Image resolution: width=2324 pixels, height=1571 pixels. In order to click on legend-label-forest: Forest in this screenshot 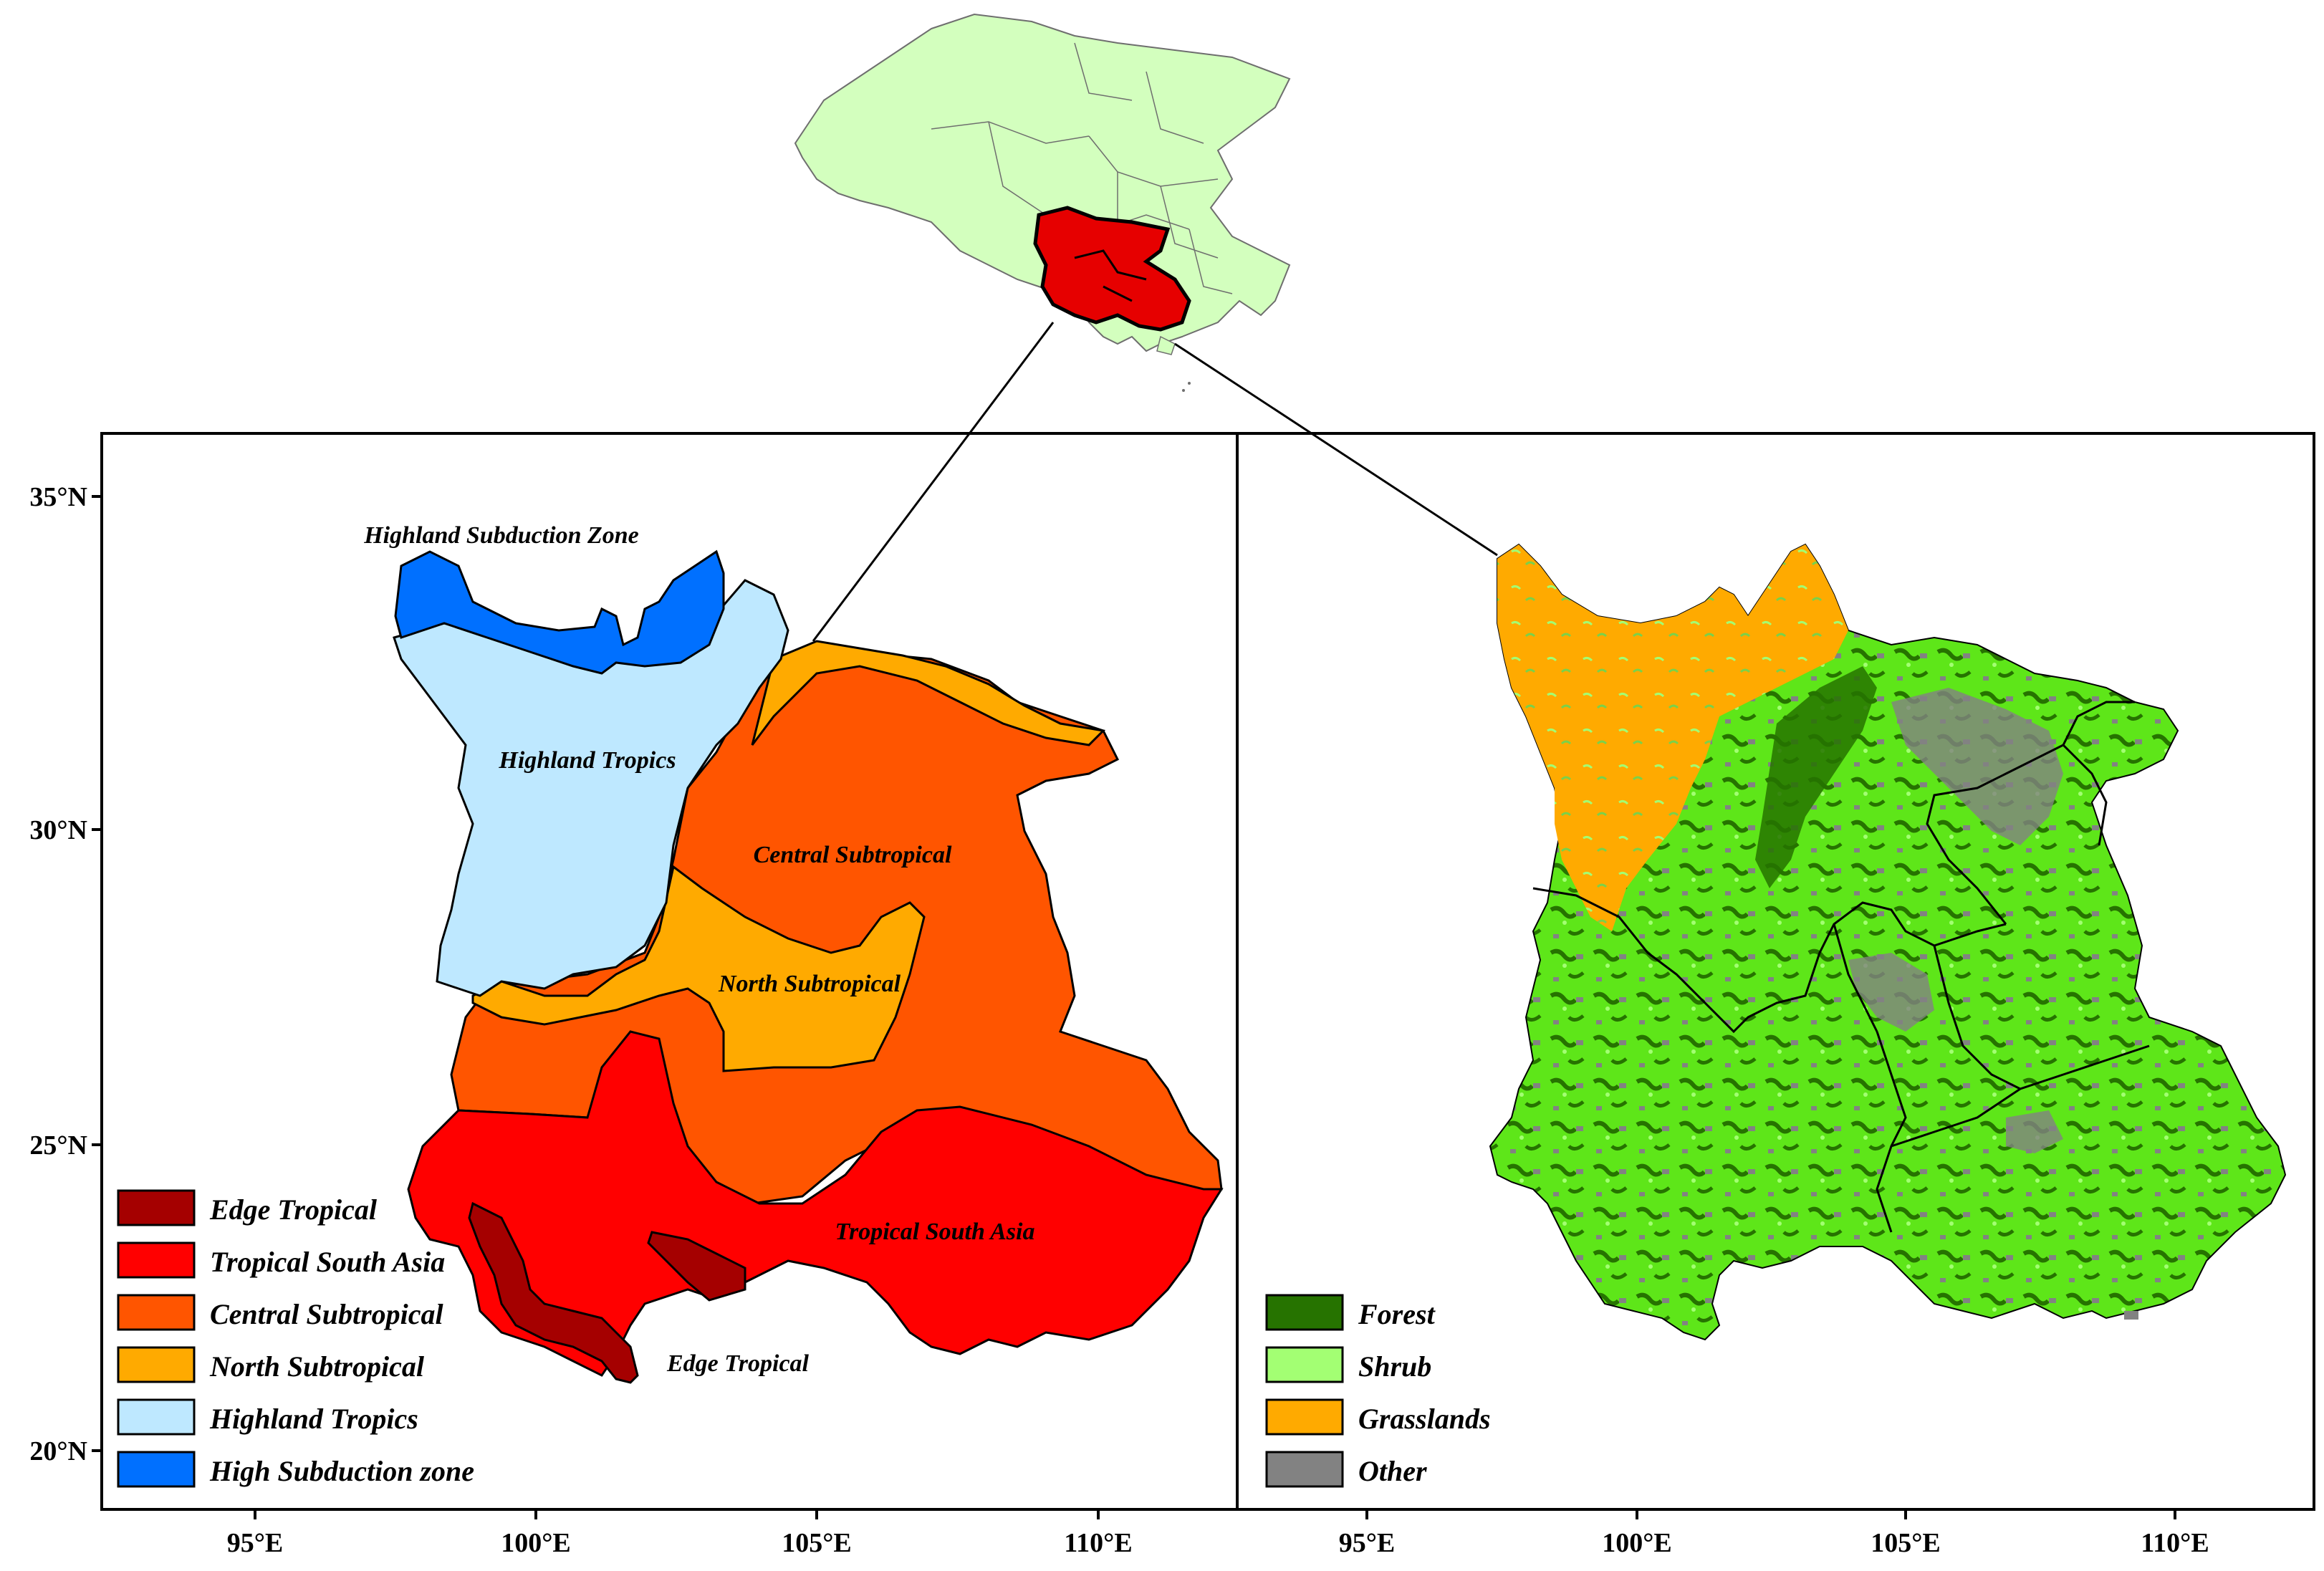, I will do `click(1397, 1314)`.